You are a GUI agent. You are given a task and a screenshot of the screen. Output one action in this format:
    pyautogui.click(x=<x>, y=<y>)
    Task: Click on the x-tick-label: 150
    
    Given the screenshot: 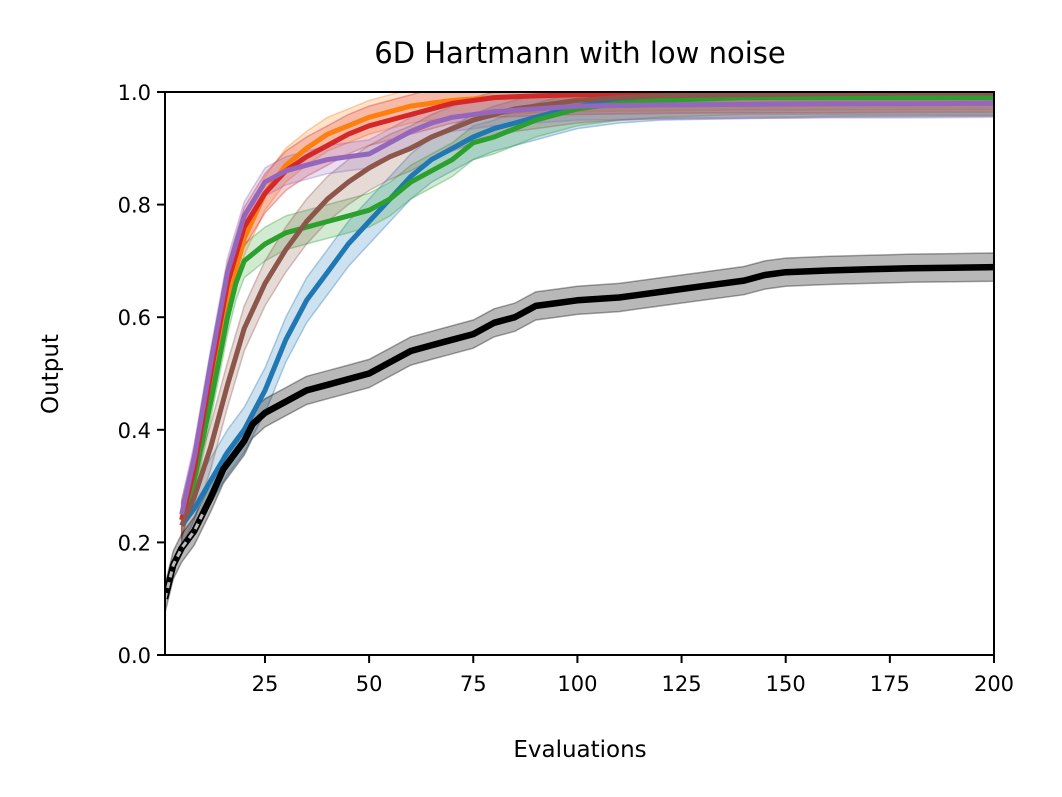 What is the action you would take?
    pyautogui.click(x=786, y=684)
    